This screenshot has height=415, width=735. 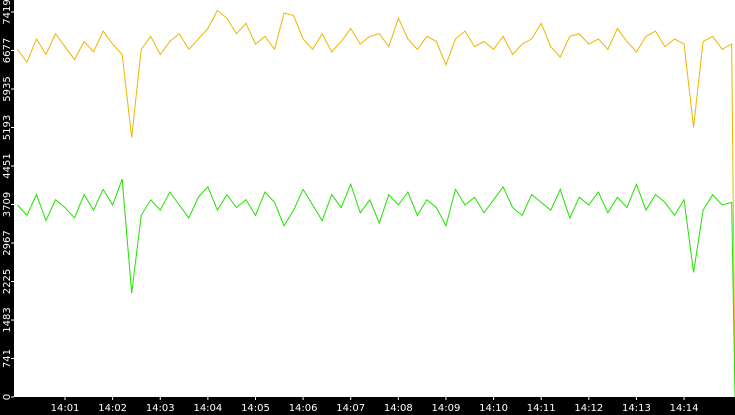 I want to click on y-tick-label: 1483, so click(x=7, y=319).